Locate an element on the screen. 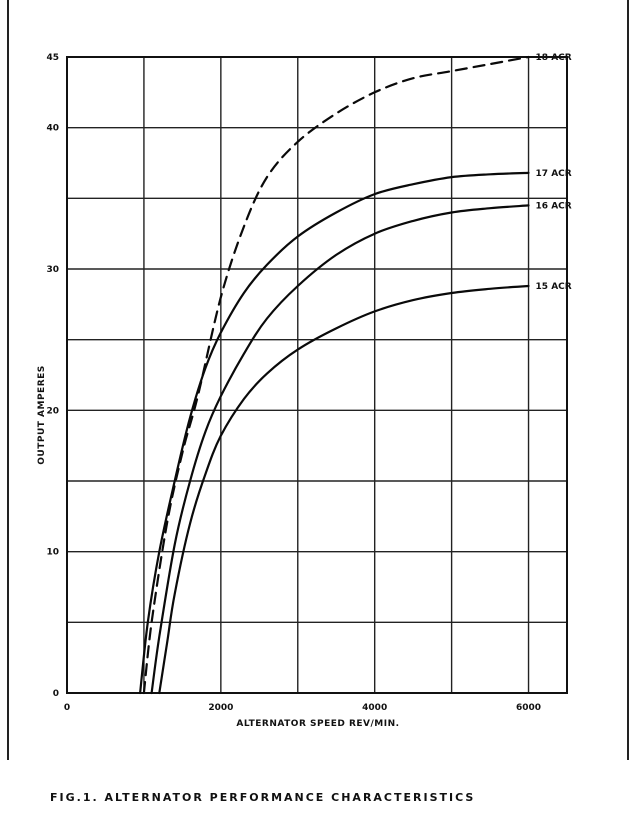  y-tick-label: 45 is located at coordinates (52, 58).